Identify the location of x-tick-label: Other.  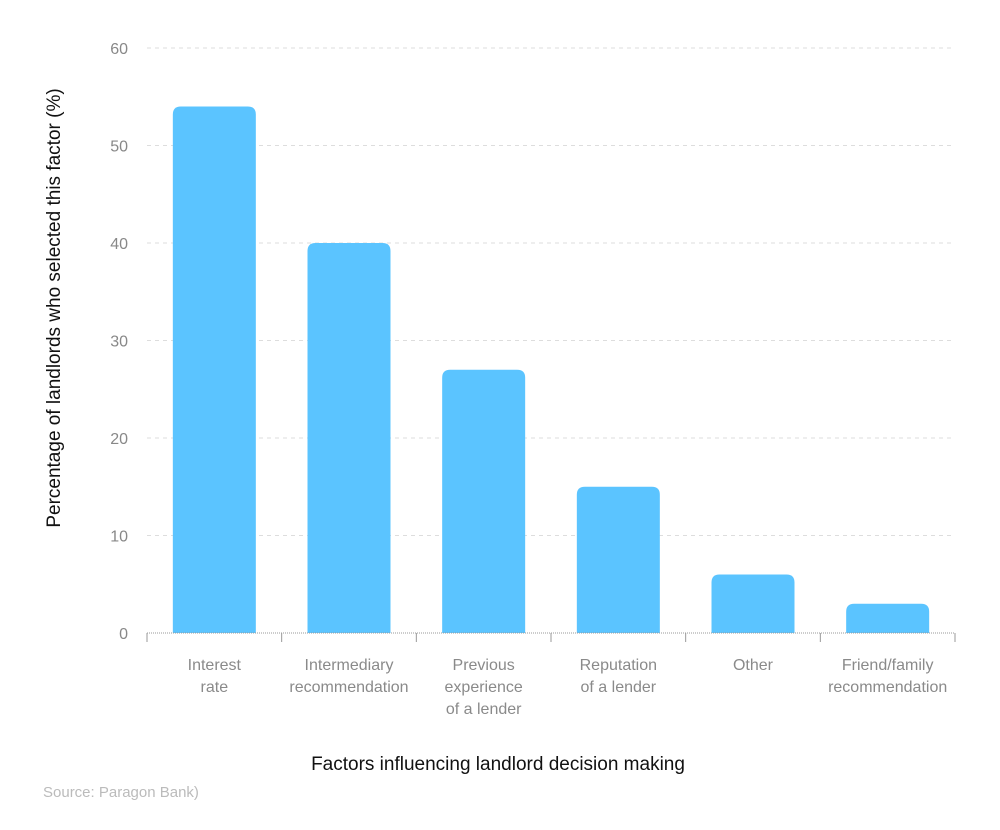
(753, 665).